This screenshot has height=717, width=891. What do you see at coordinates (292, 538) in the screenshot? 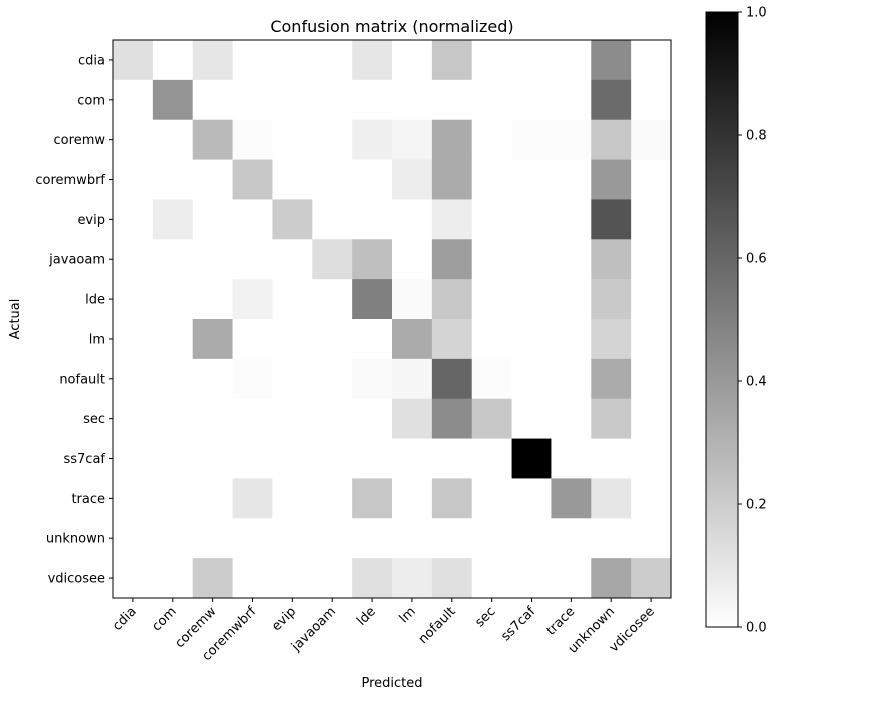
I see `heatmap-cell-unknown-evip` at bounding box center [292, 538].